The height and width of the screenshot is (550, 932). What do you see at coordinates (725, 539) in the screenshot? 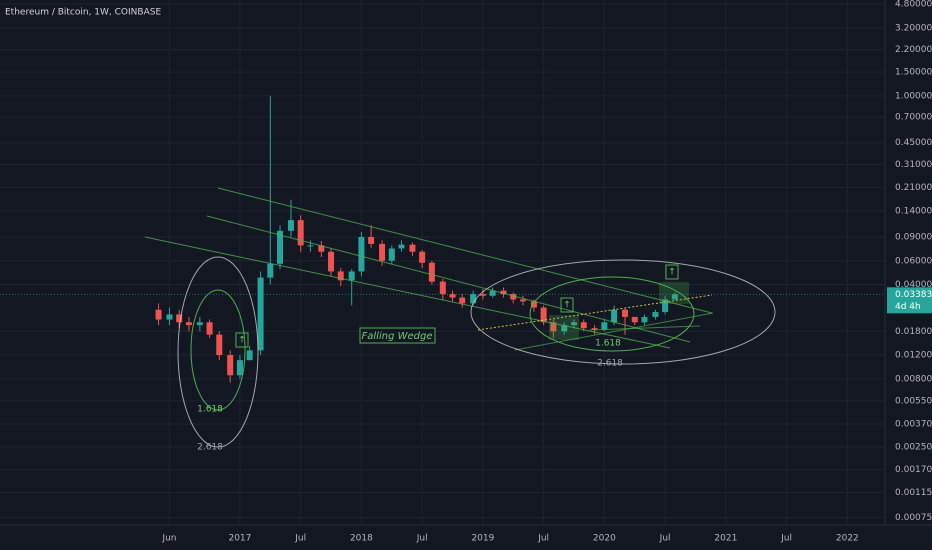
I see `x-tick-label: 2021` at bounding box center [725, 539].